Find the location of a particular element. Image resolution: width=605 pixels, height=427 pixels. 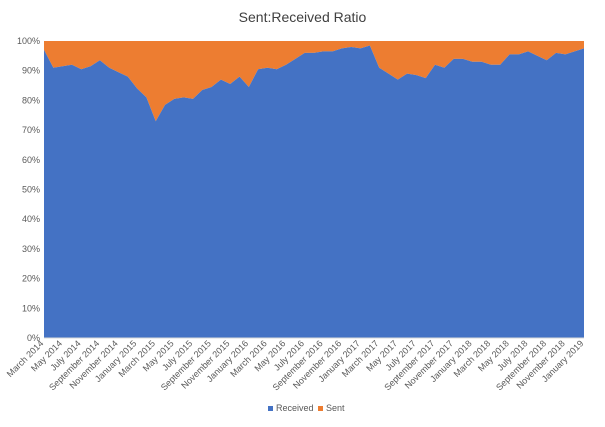

legend-label-sent: Sent is located at coordinates (335, 408).